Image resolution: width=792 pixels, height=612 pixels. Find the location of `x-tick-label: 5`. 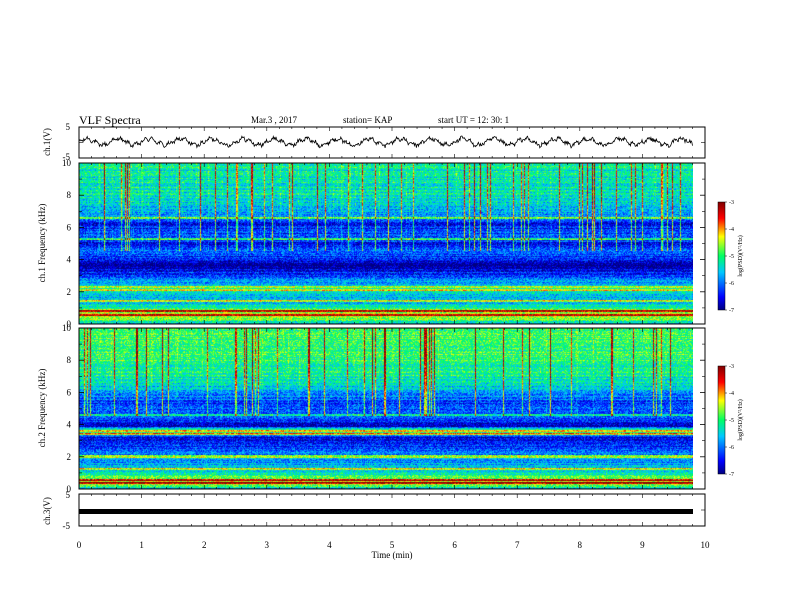

x-tick-label: 5 is located at coordinates (392, 545).